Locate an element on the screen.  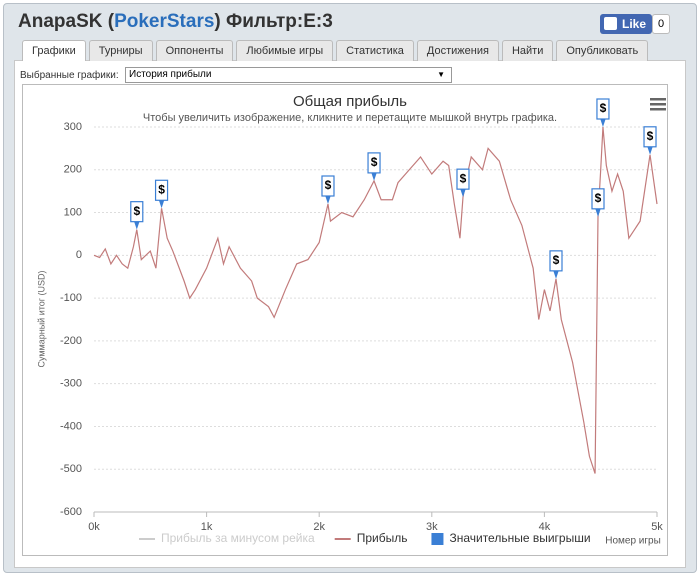
y-tick-label: 0 is located at coordinates (79, 255).